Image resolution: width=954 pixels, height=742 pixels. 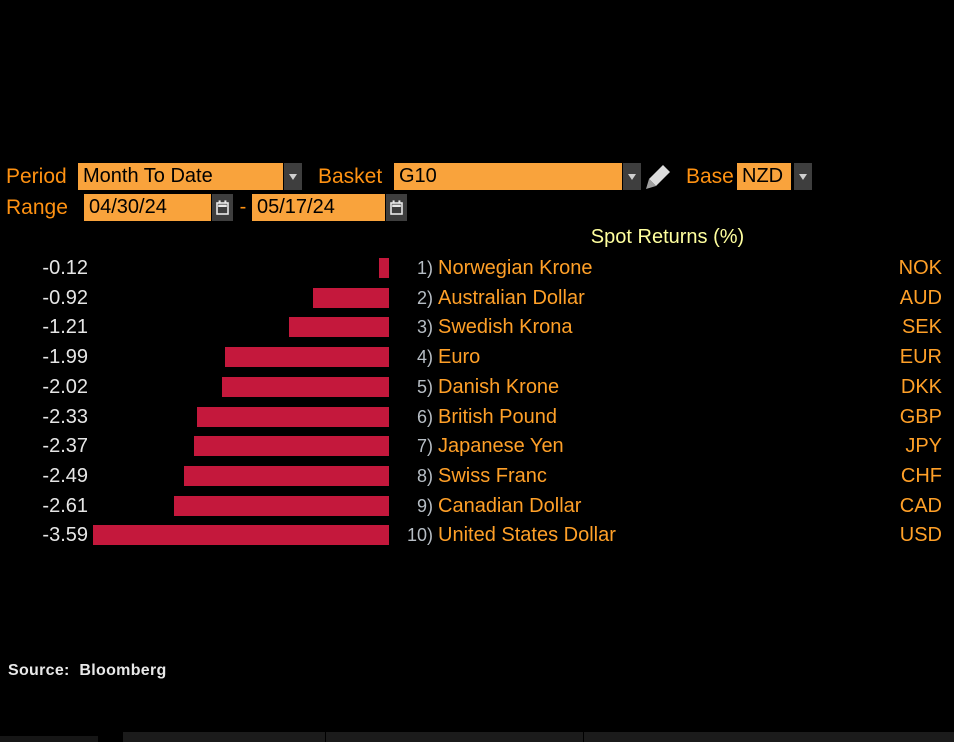 I want to click on period-select: Month To Date, so click(x=180, y=176).